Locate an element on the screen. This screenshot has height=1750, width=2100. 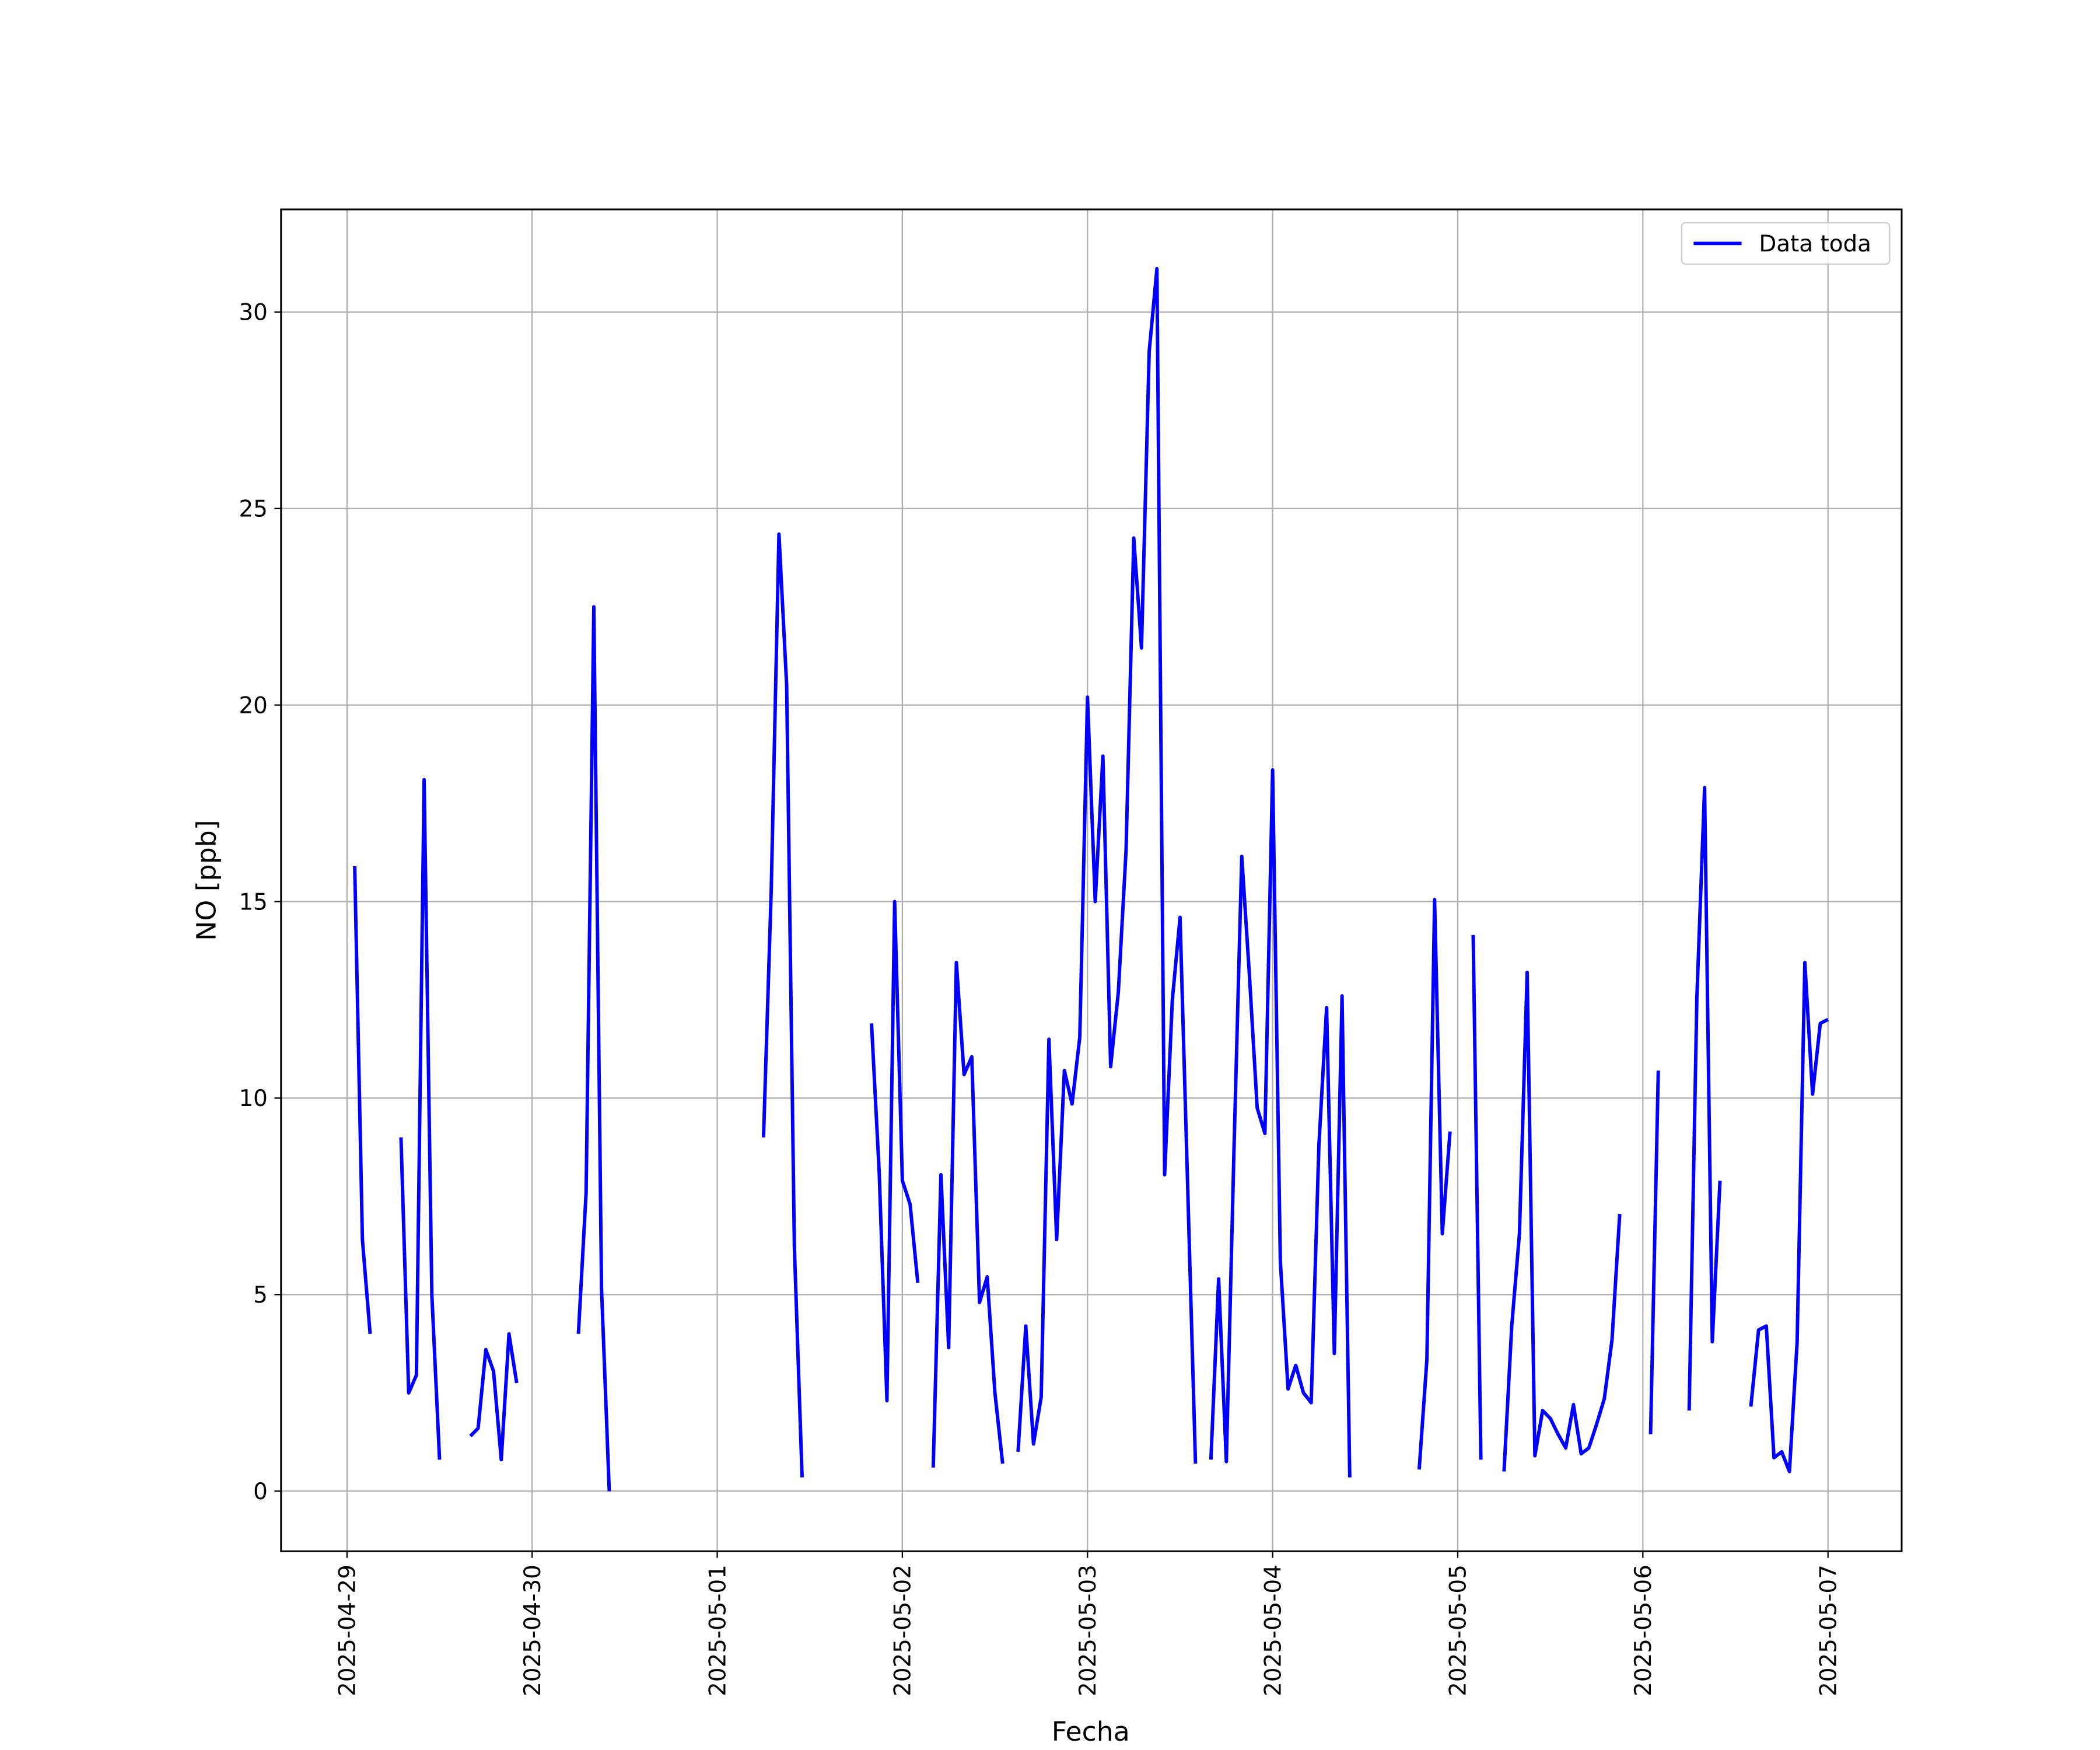
x-tick-label: 2025-04-30 is located at coordinates (533, 1630).